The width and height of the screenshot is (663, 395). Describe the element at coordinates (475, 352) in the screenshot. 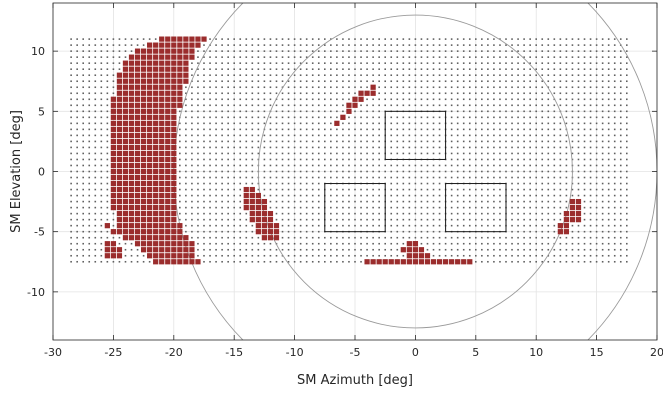

I see `x-tick-label: 5` at that location.